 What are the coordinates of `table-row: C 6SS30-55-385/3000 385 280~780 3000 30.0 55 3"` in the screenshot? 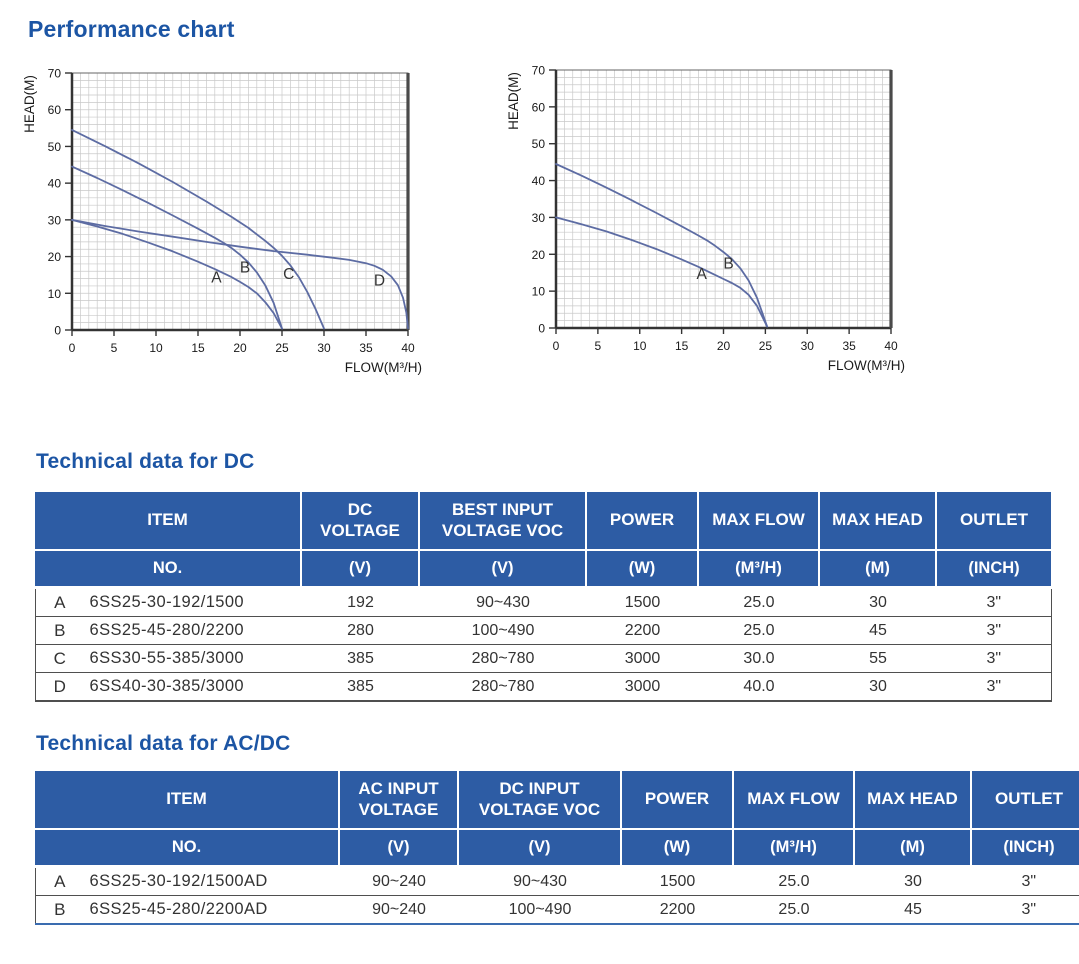 It's located at (543, 658).